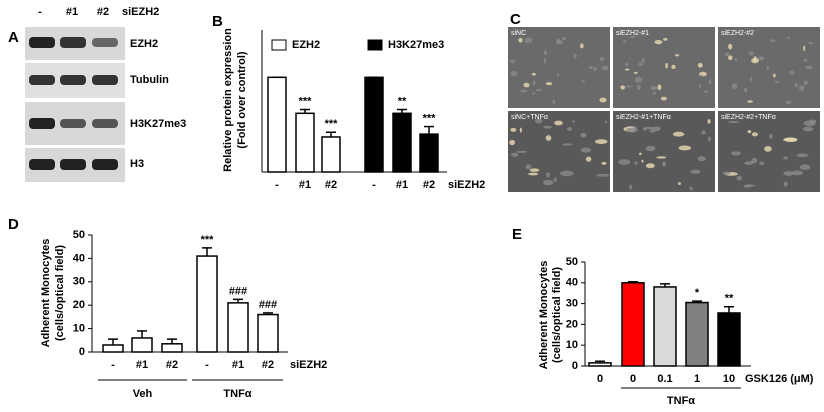 This screenshot has height=412, width=824. Describe the element at coordinates (633, 379) in the screenshot. I see `x-tick-label: 0` at that location.